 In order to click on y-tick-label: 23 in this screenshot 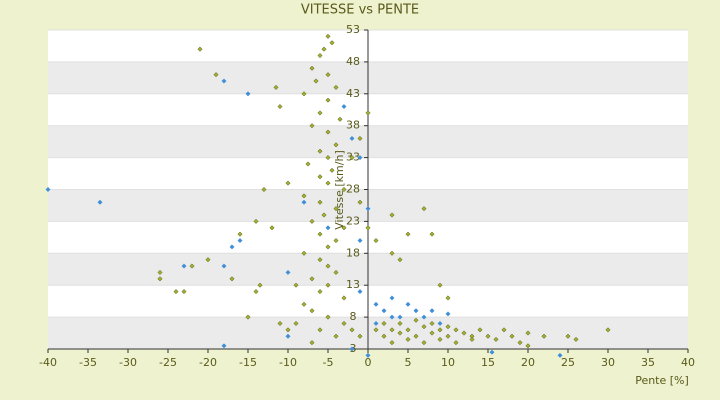, I will do `click(353, 220)`.